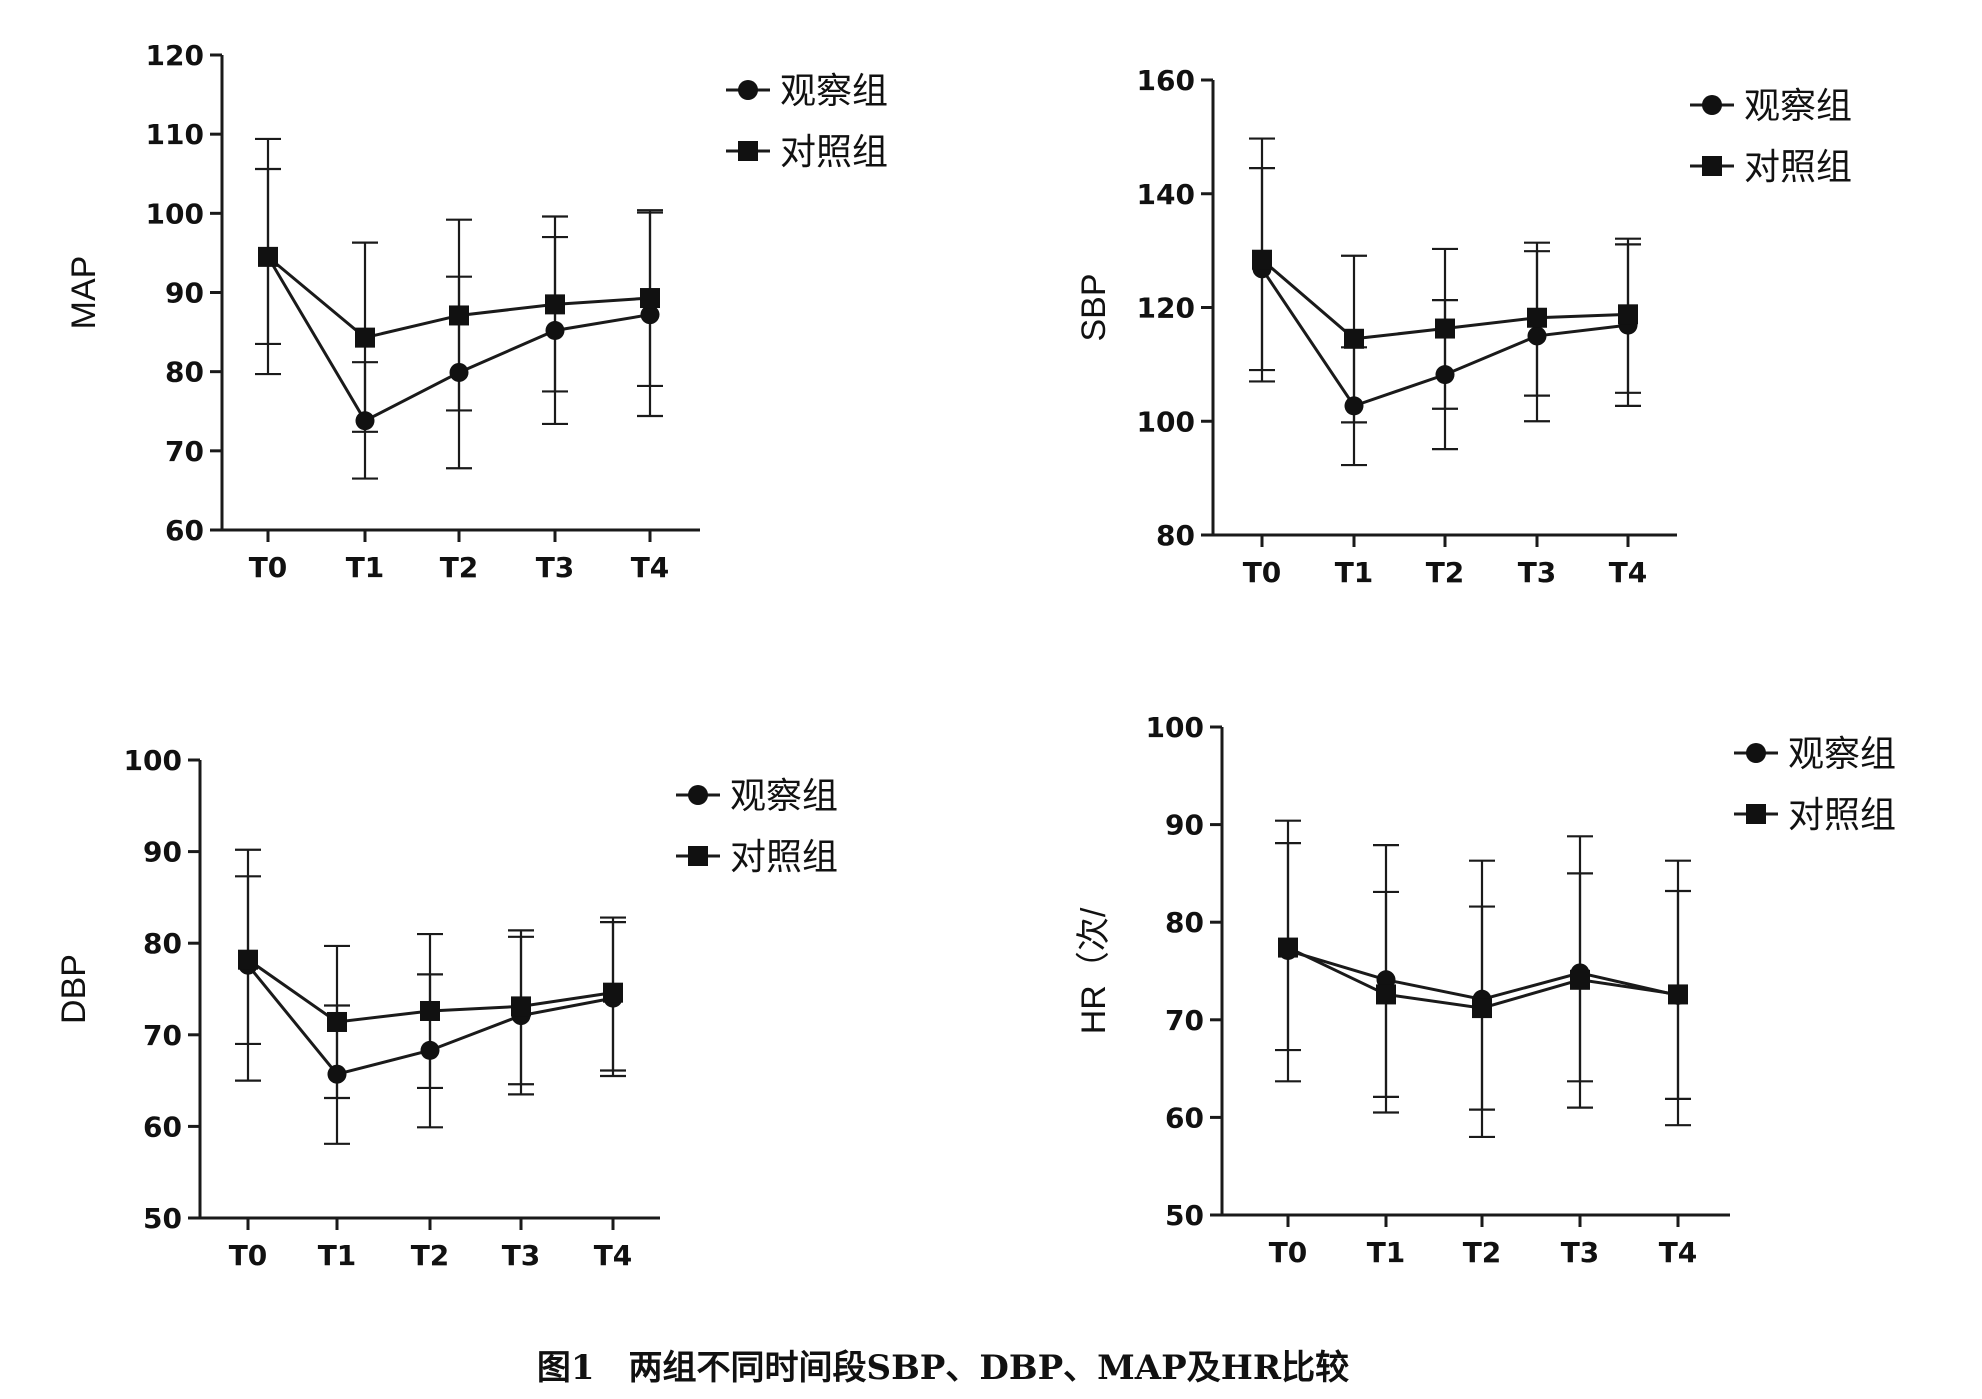  What do you see at coordinates (84, 293) in the screenshot?
I see `y-axis-label: MAP` at bounding box center [84, 293].